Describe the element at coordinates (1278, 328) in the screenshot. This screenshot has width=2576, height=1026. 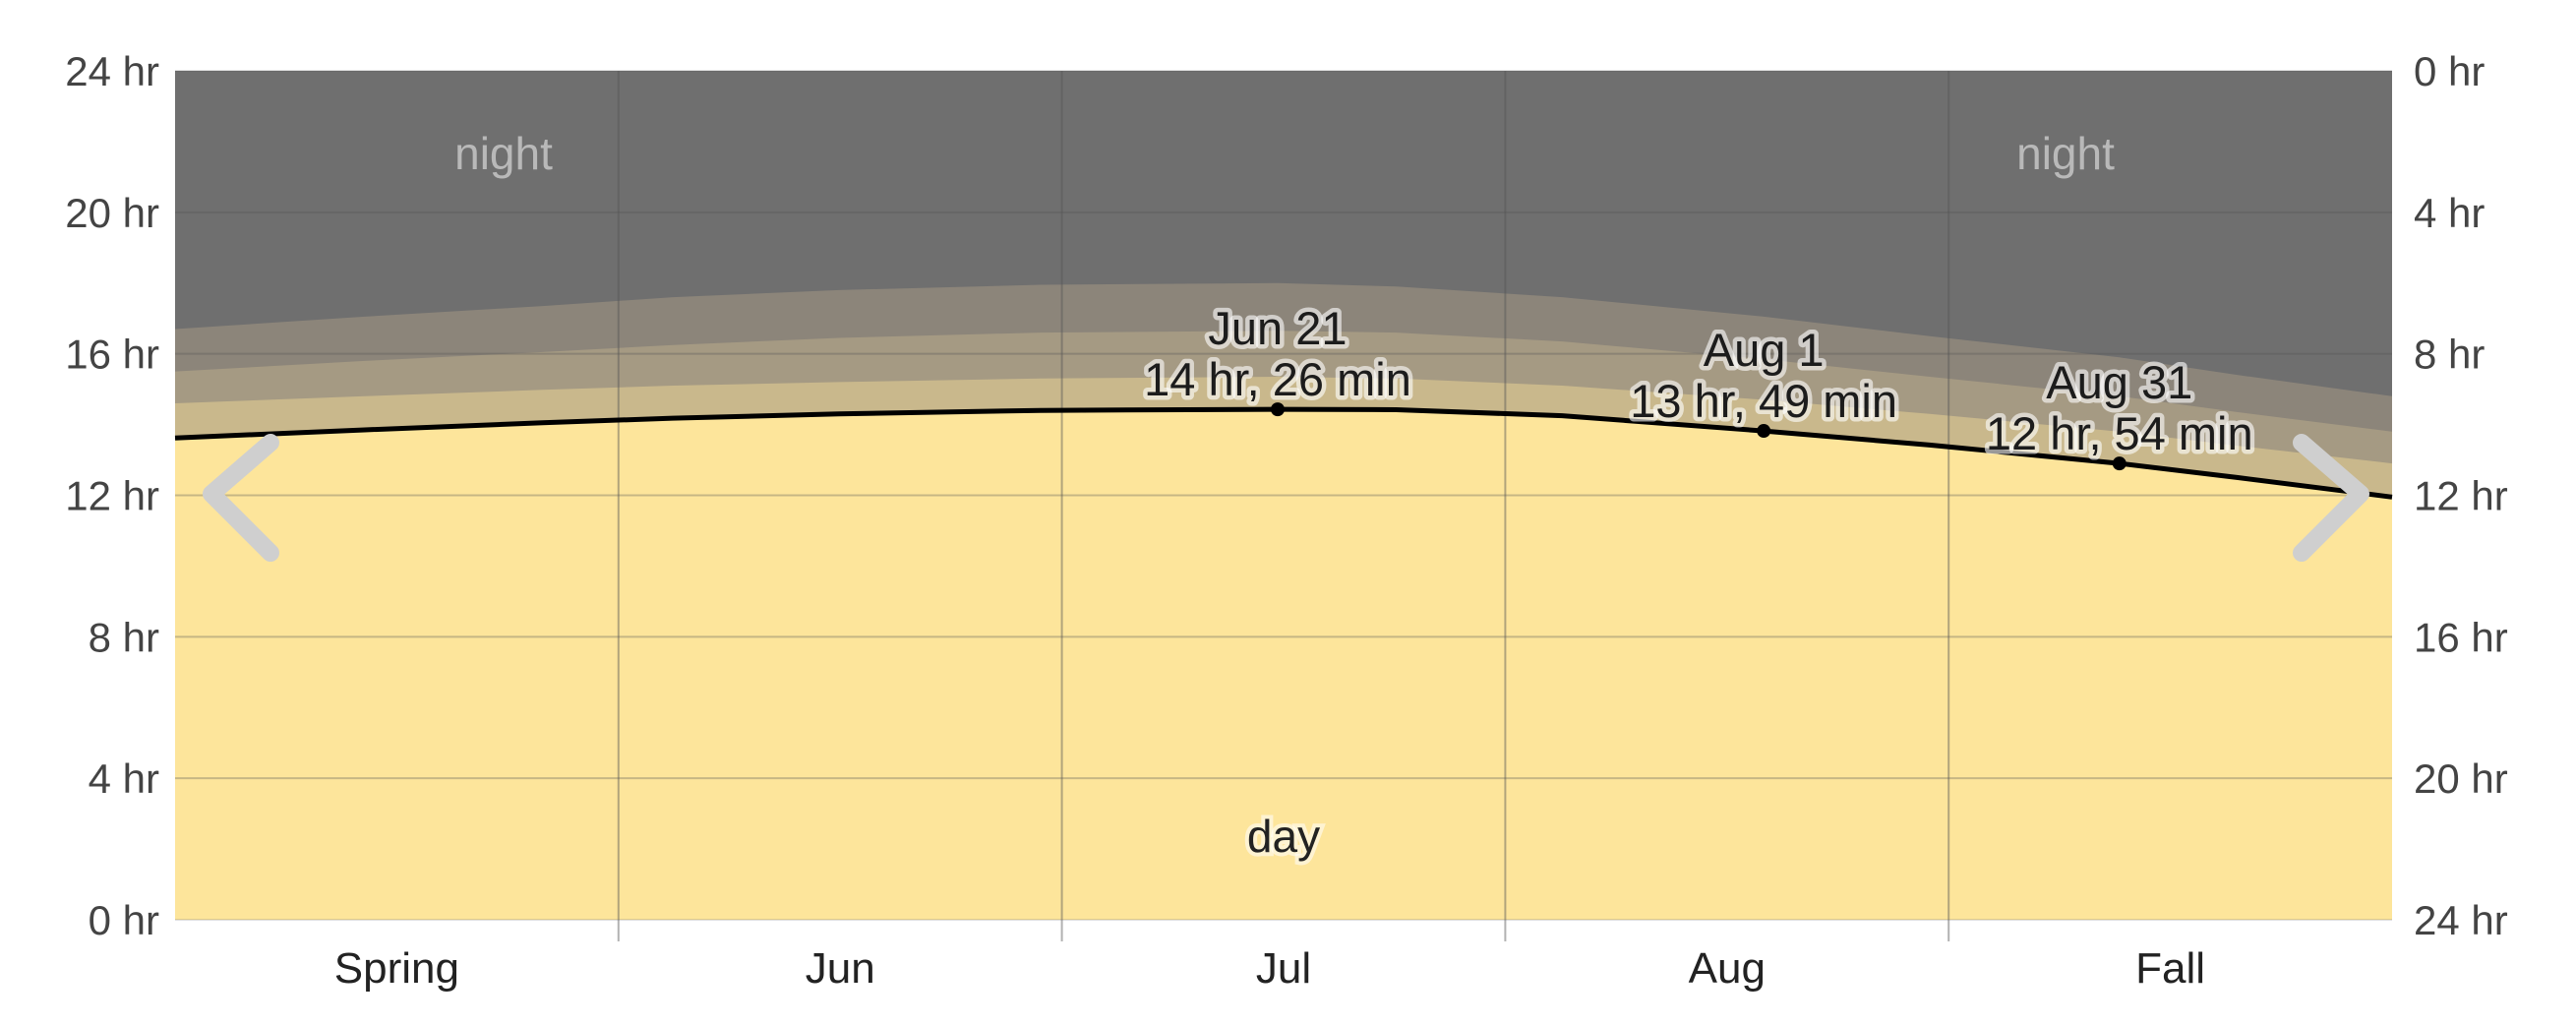
I see `annotation-date: Jun 21` at that location.